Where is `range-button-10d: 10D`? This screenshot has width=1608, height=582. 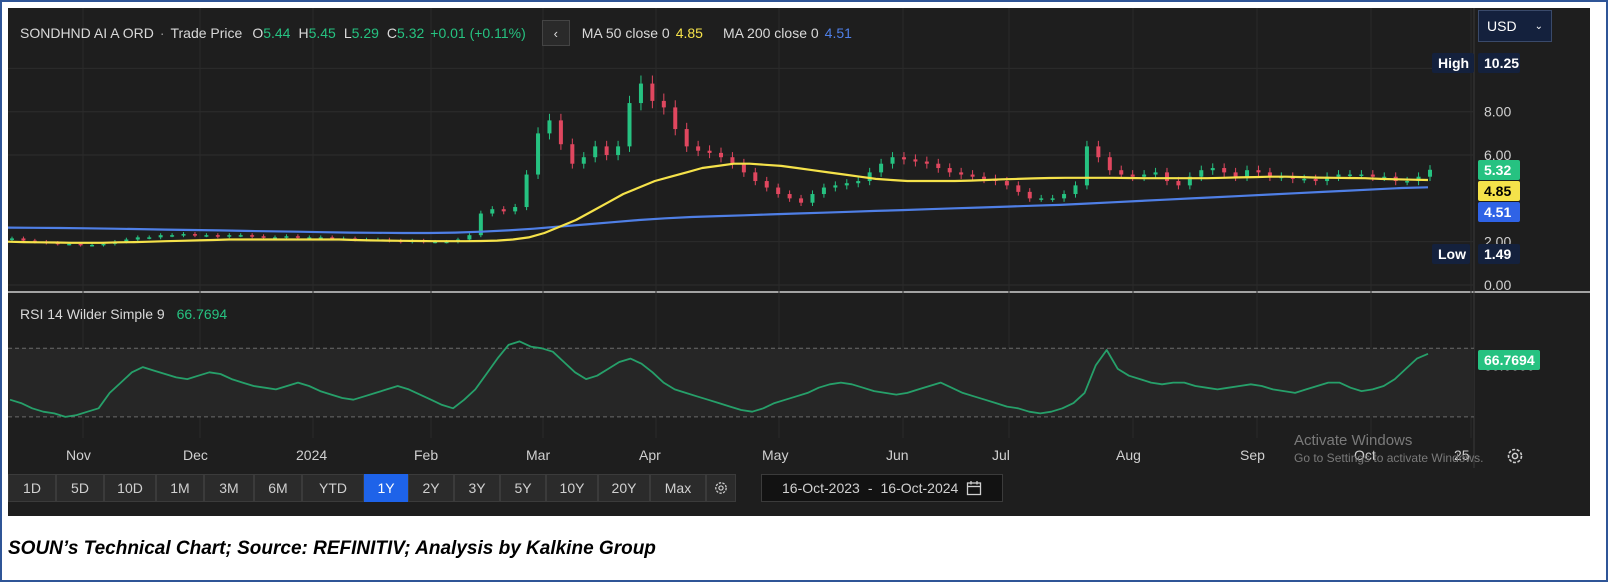 range-button-10d: 10D is located at coordinates (130, 488).